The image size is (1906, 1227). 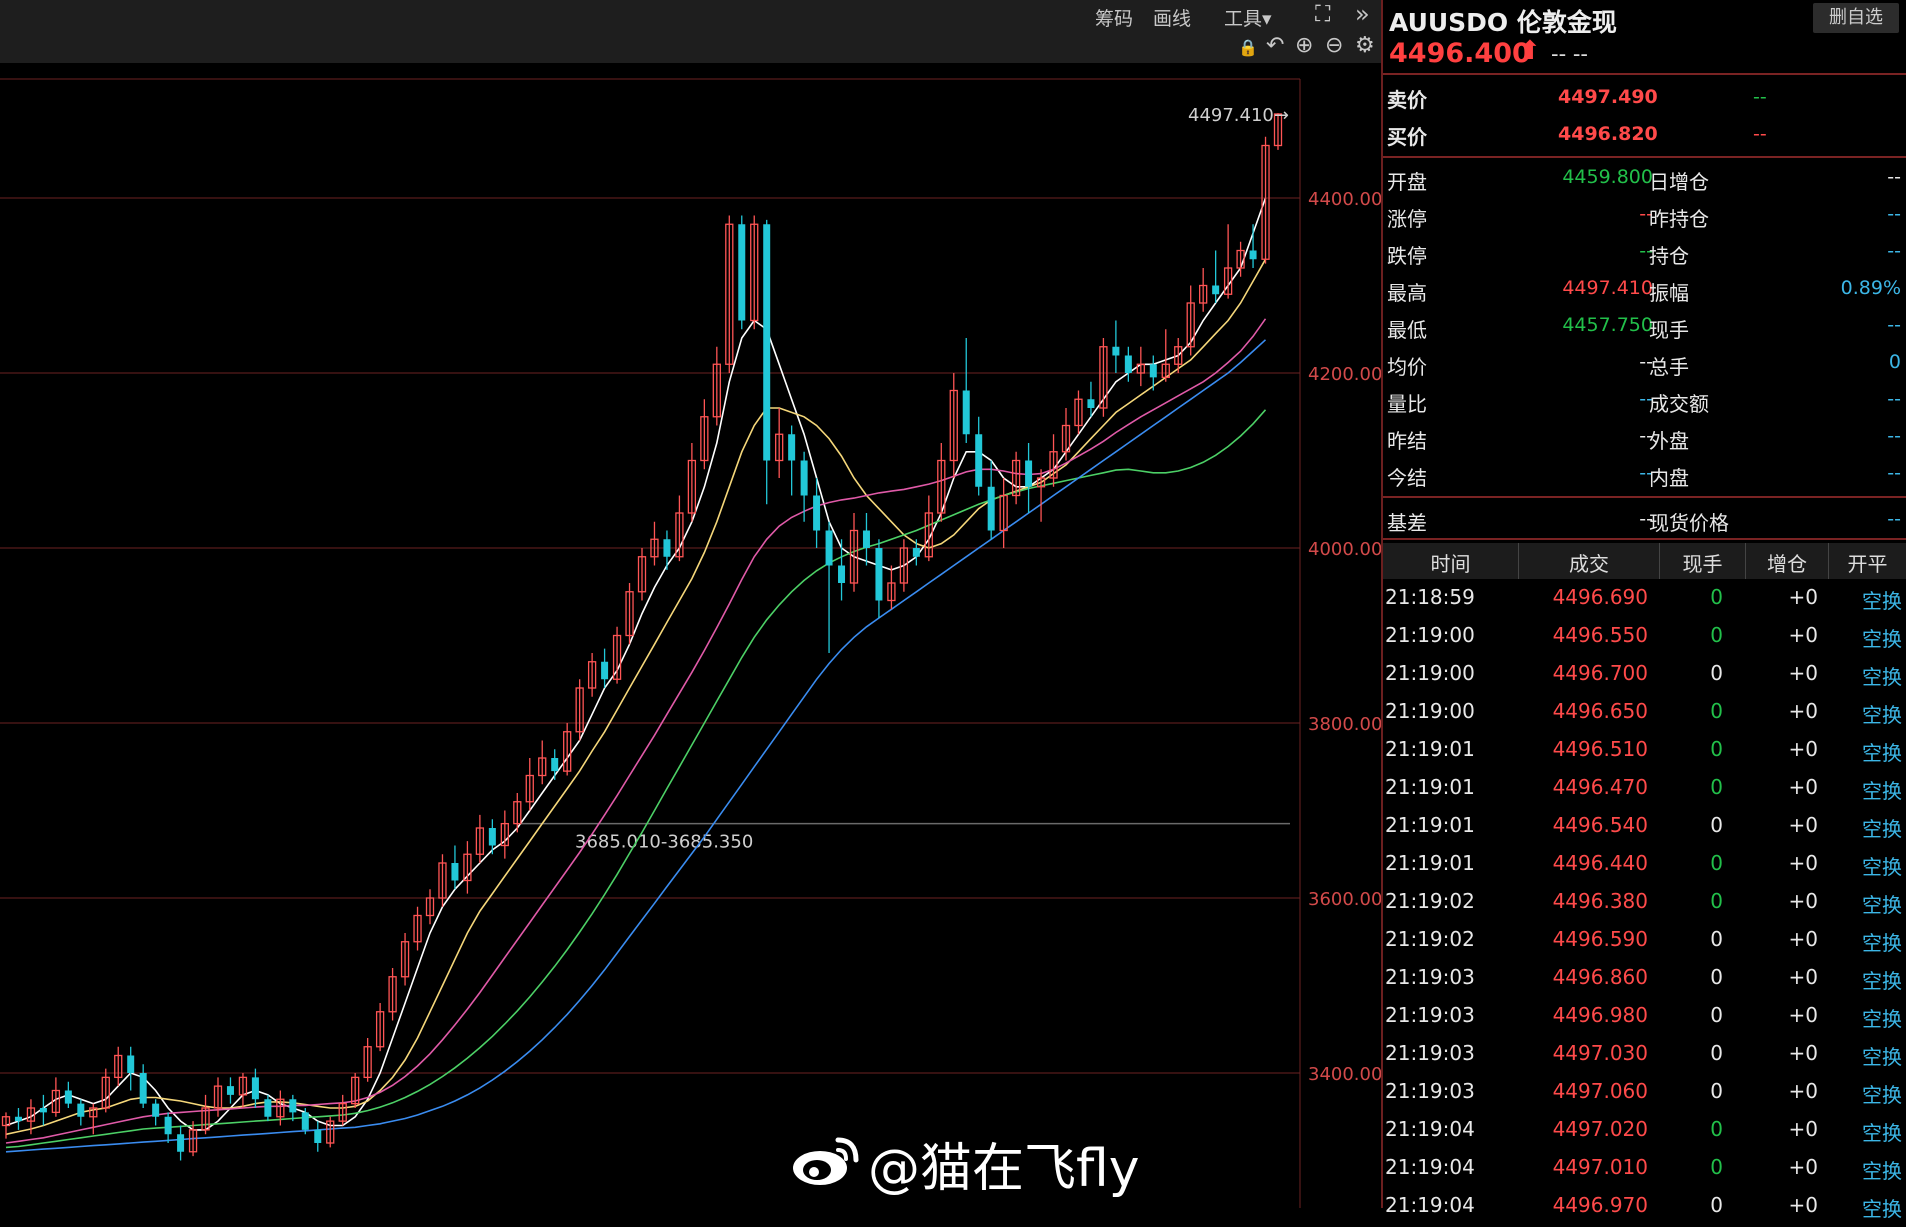 What do you see at coordinates (1460, 53) in the screenshot?
I see `last-price: 4496.400` at bounding box center [1460, 53].